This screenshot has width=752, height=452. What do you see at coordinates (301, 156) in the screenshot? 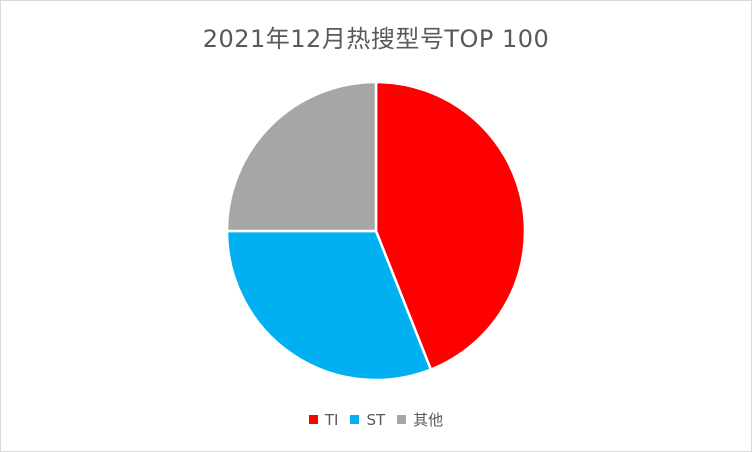
I see `pie-slice-other` at bounding box center [301, 156].